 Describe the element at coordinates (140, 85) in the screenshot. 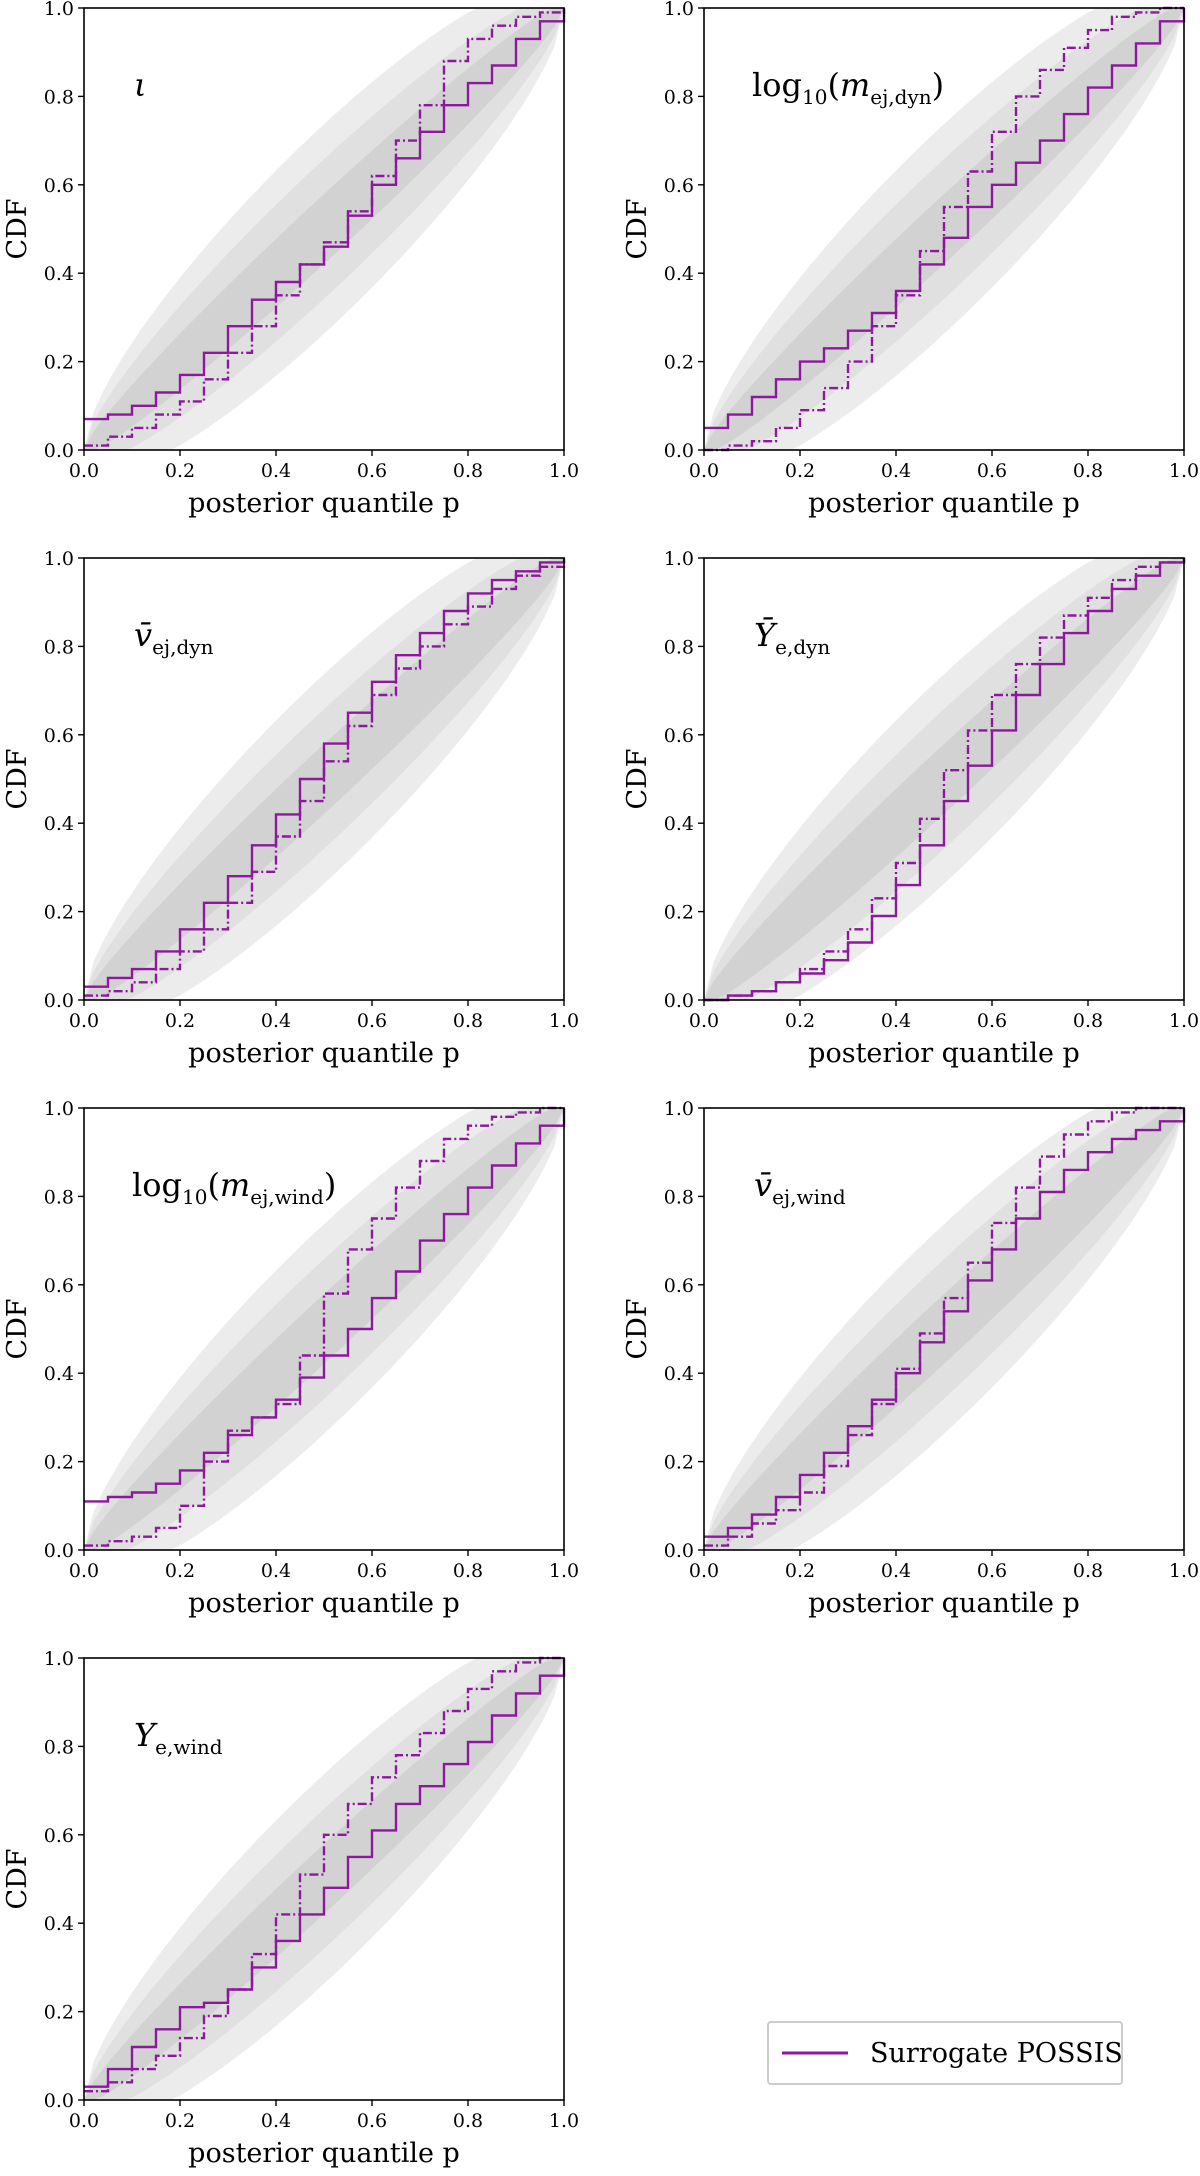

I see `parameter-label: ι` at that location.